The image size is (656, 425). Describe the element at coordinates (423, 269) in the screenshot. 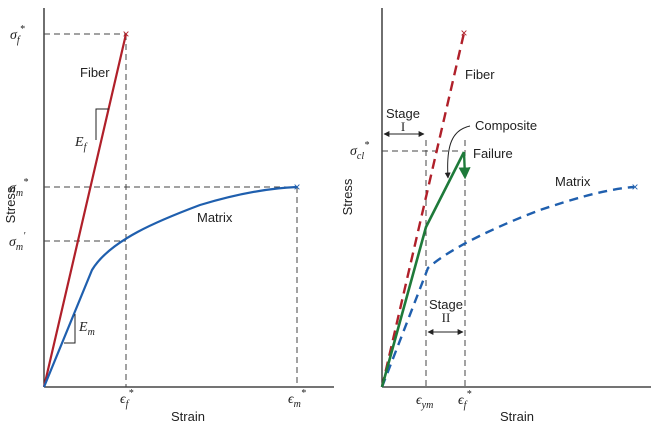

I see `composite-curve` at that location.